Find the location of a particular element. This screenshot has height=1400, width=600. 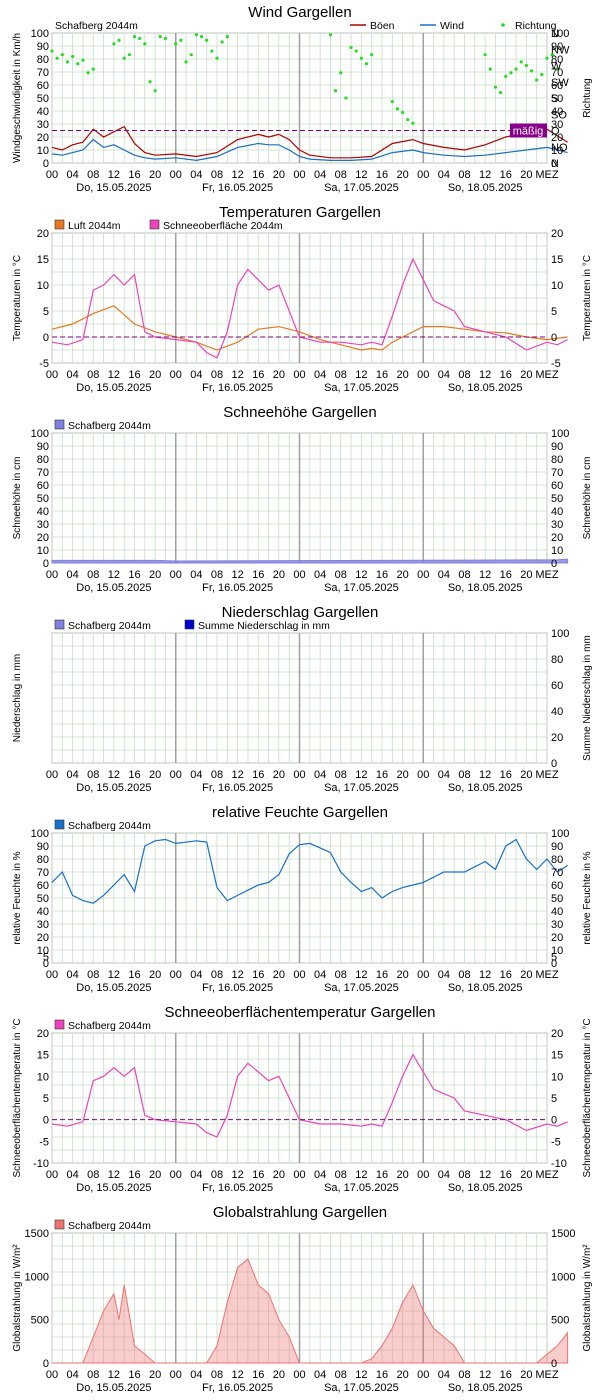

y-tick-label: 10 is located at coordinates (43, 151).